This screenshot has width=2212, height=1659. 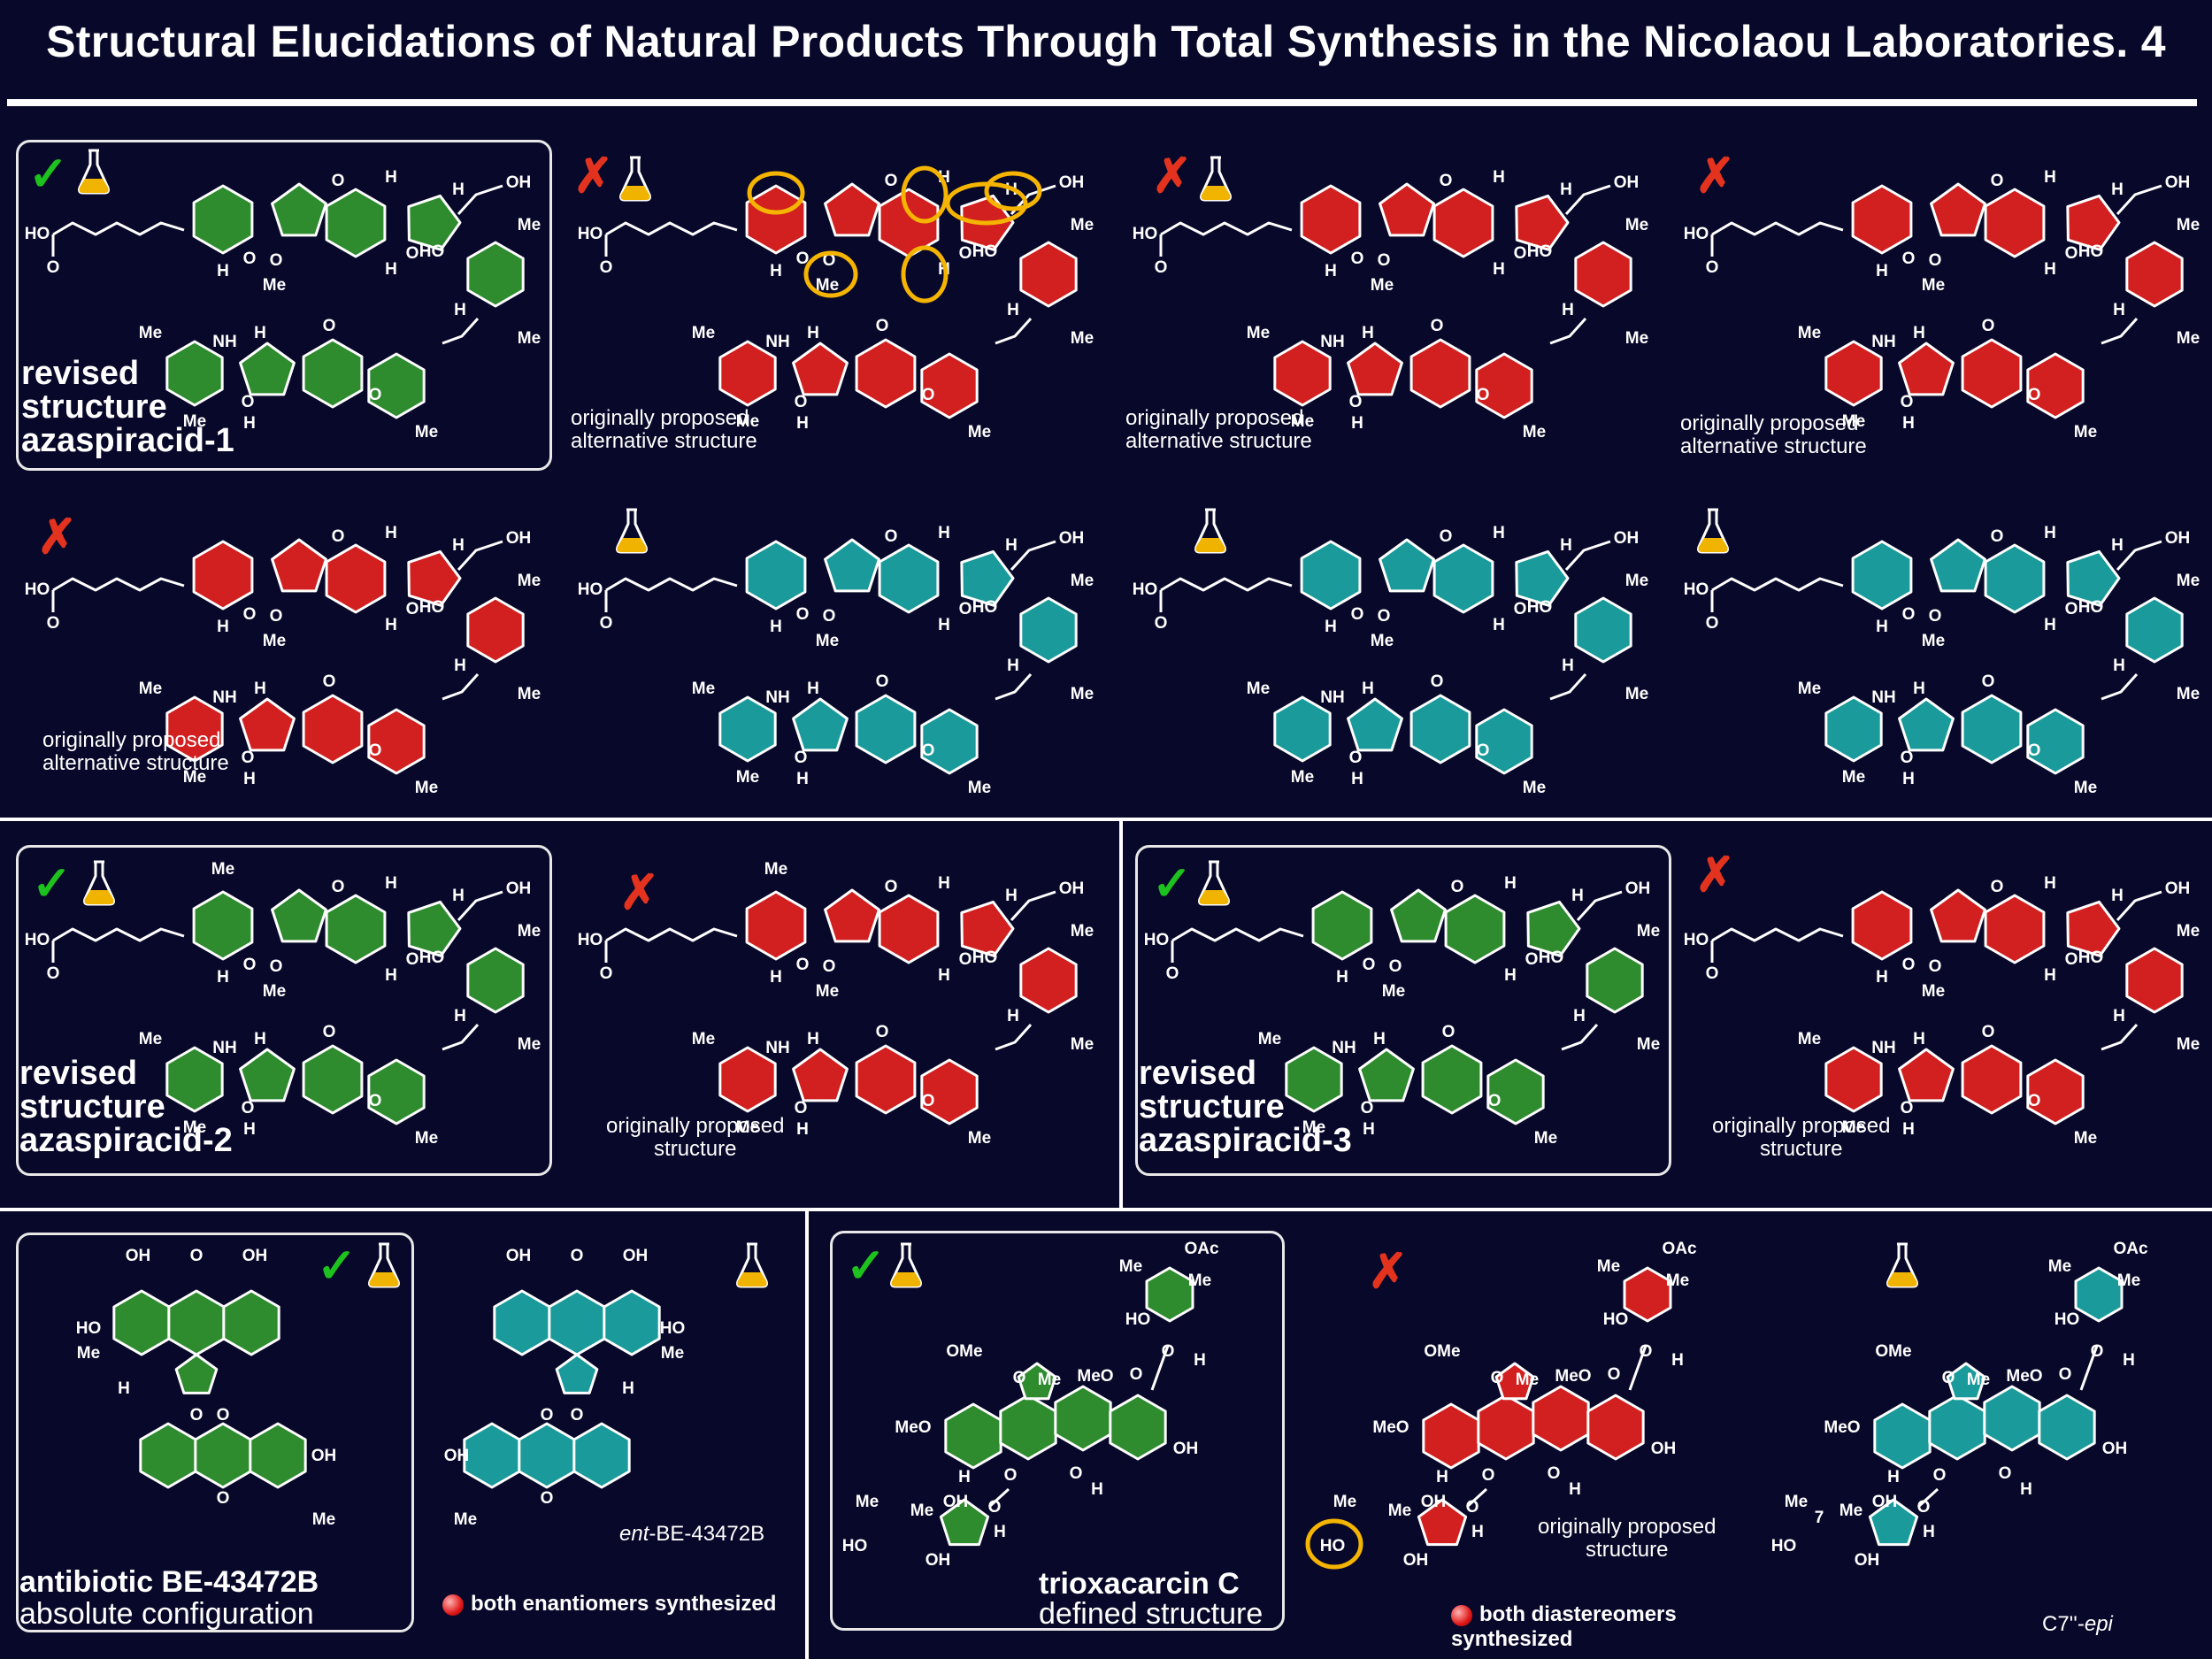 I want to click on flask-liquid, so click(x=384, y=1279).